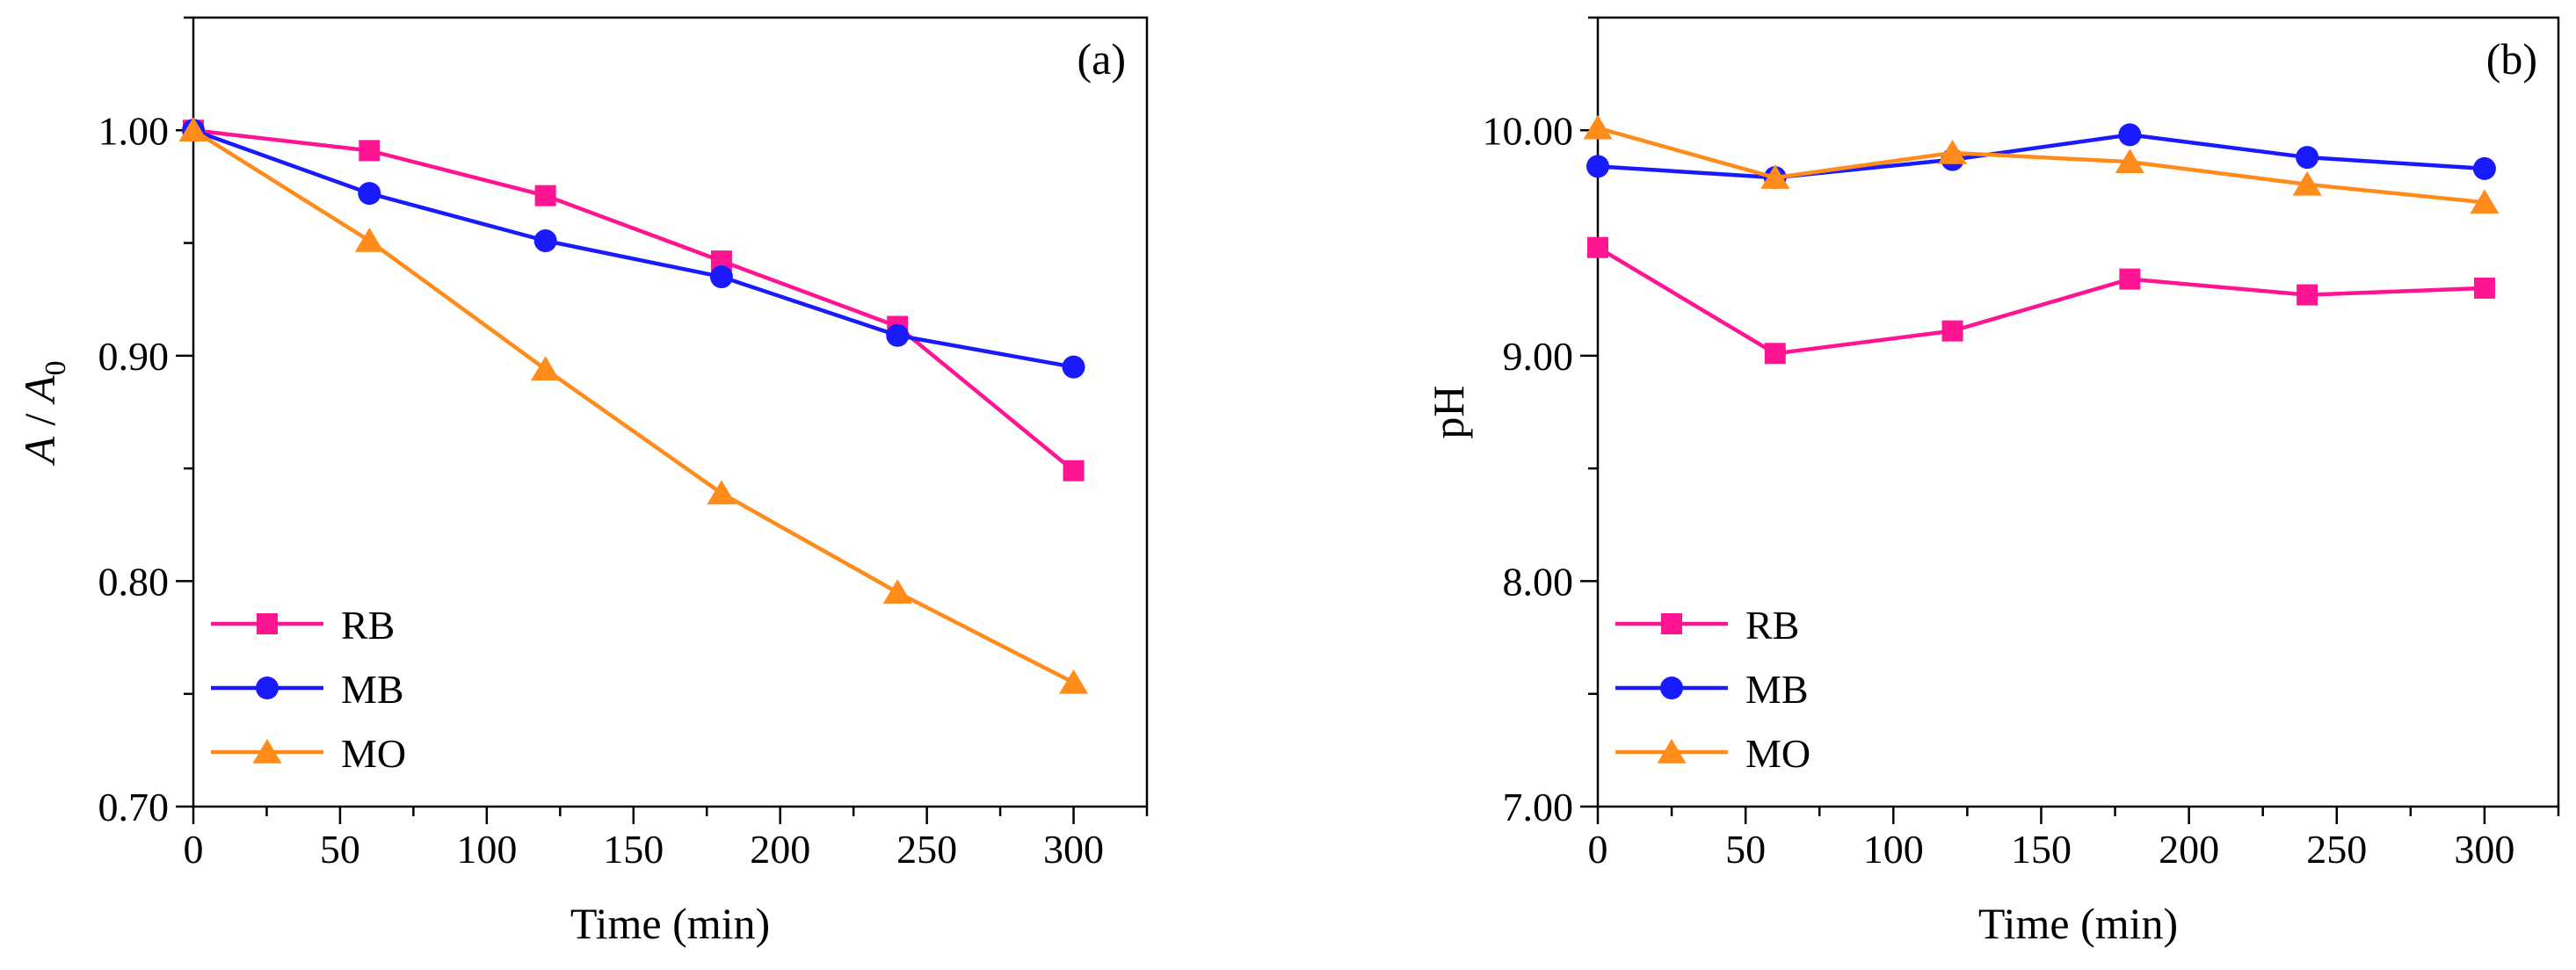  I want to click on y-tick-label: 0.90, so click(134, 356).